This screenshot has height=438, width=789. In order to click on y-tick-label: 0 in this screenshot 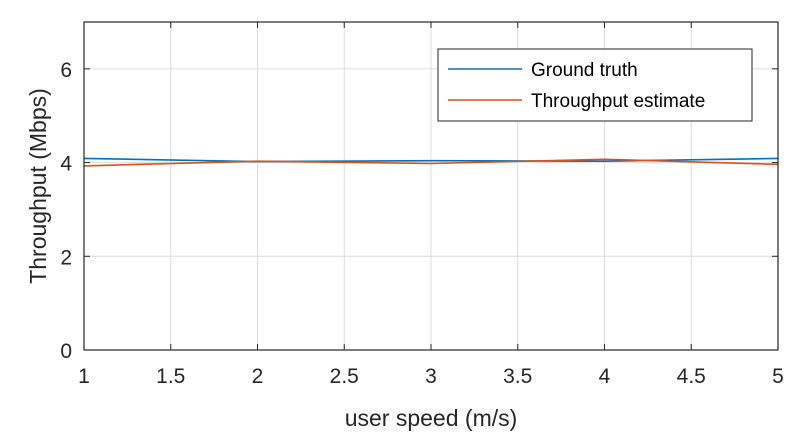, I will do `click(66, 351)`.